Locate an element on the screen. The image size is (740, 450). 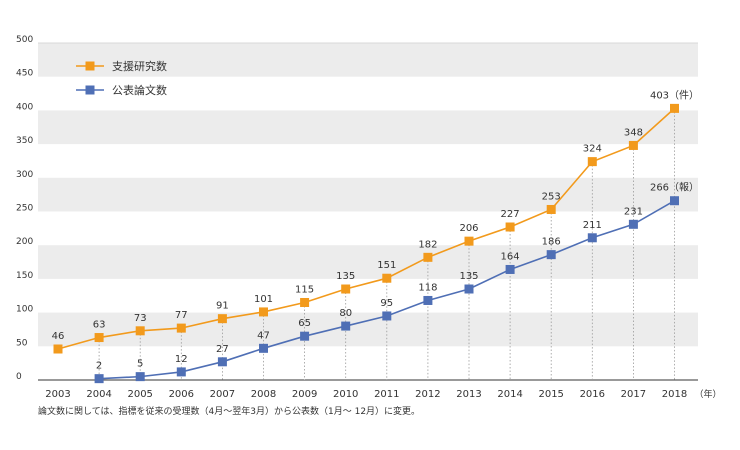
data-label: 118 is located at coordinates (427, 287).